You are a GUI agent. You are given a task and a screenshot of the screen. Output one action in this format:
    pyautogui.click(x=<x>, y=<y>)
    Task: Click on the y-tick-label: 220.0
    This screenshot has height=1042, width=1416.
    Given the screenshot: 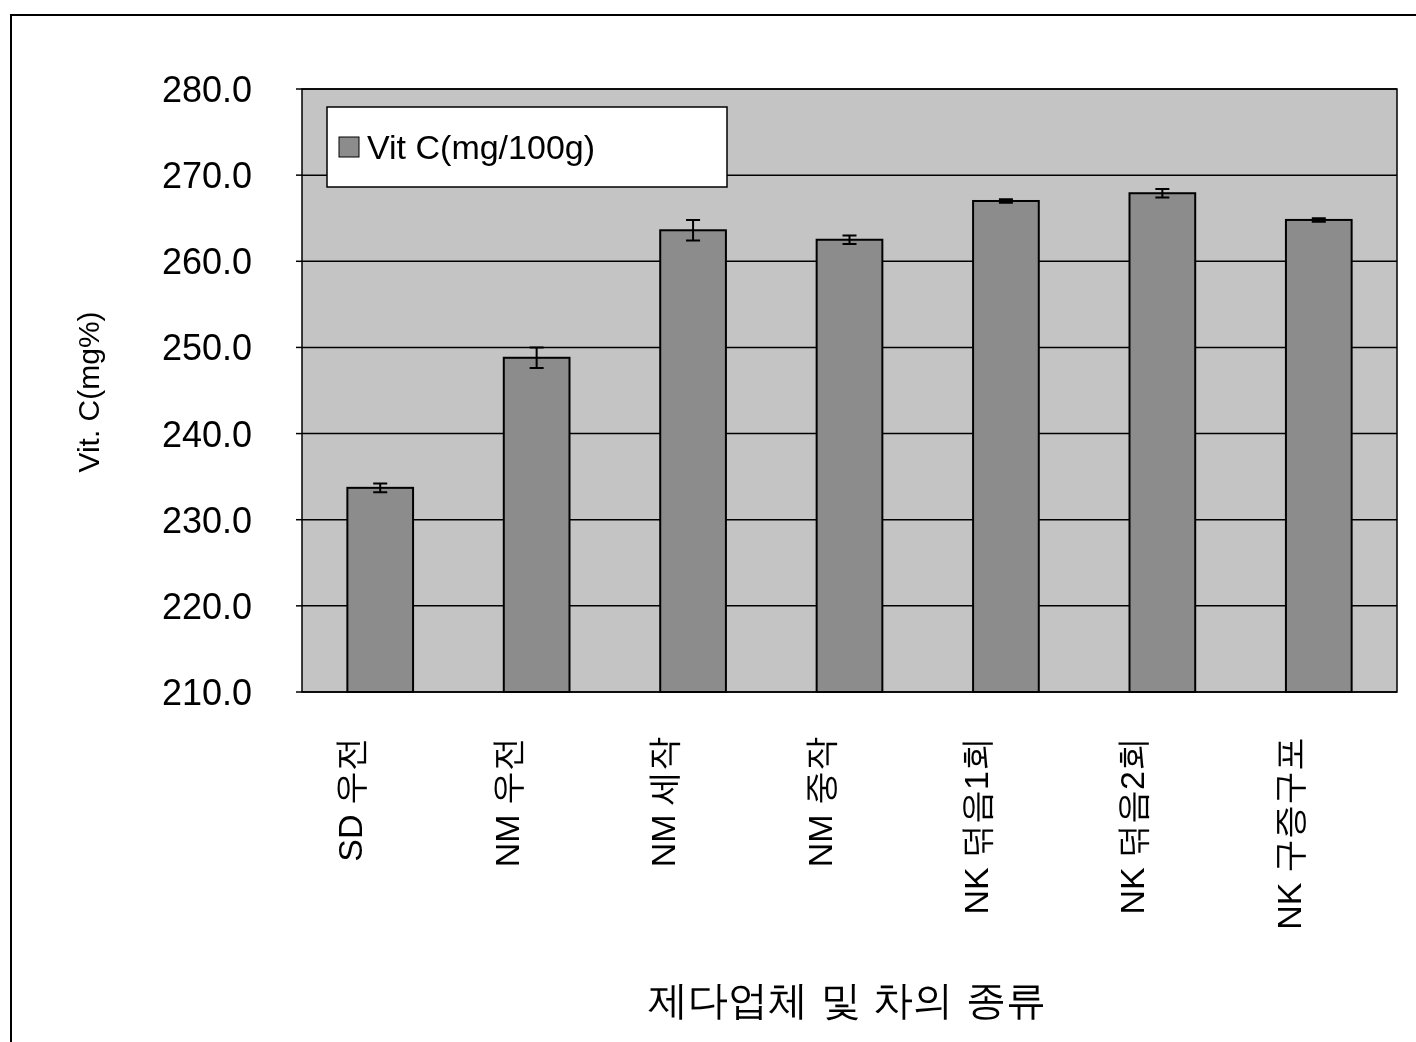 What is the action you would take?
    pyautogui.click(x=206, y=606)
    